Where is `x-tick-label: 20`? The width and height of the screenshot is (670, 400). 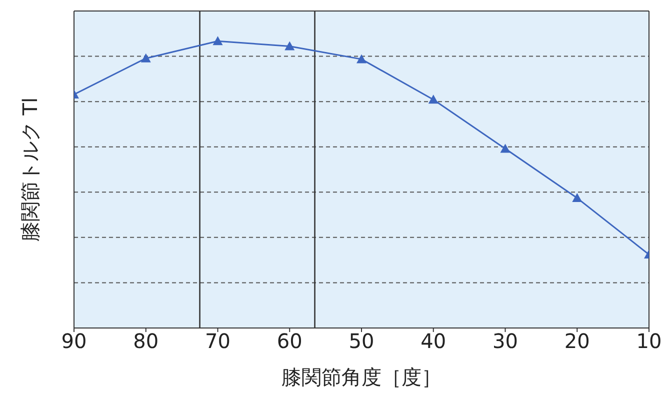
x-tick-label: 20 is located at coordinates (577, 341).